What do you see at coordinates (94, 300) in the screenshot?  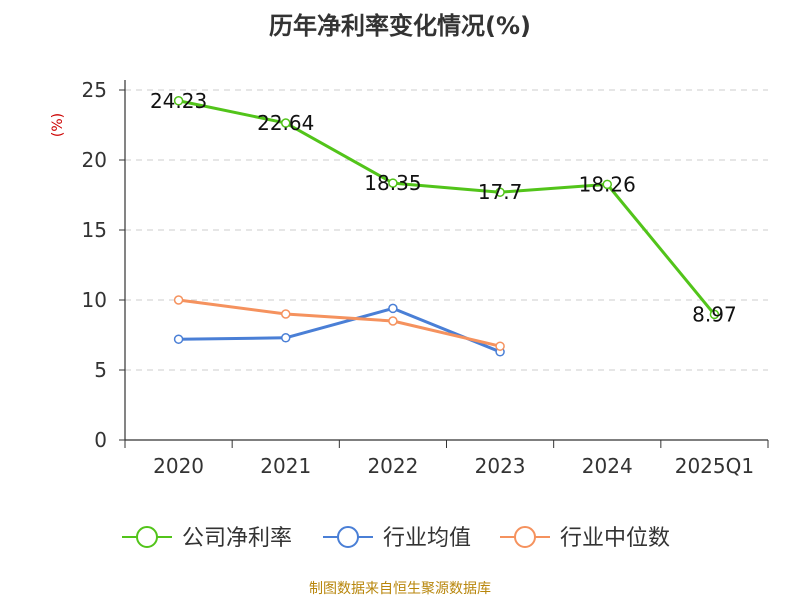 I see `y-tick-label: 10` at bounding box center [94, 300].